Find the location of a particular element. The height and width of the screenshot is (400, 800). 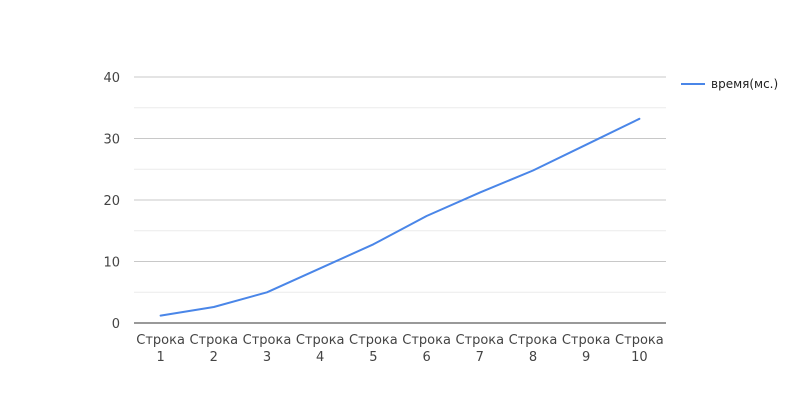

x-tick-label: Строка 3 is located at coordinates (267, 349).